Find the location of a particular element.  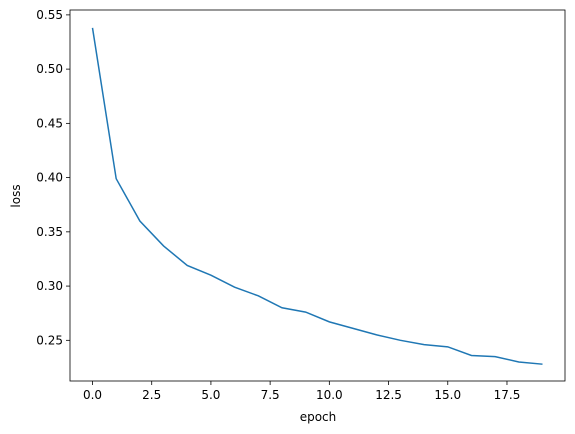

x-tick-label: 17.5 is located at coordinates (507, 395).